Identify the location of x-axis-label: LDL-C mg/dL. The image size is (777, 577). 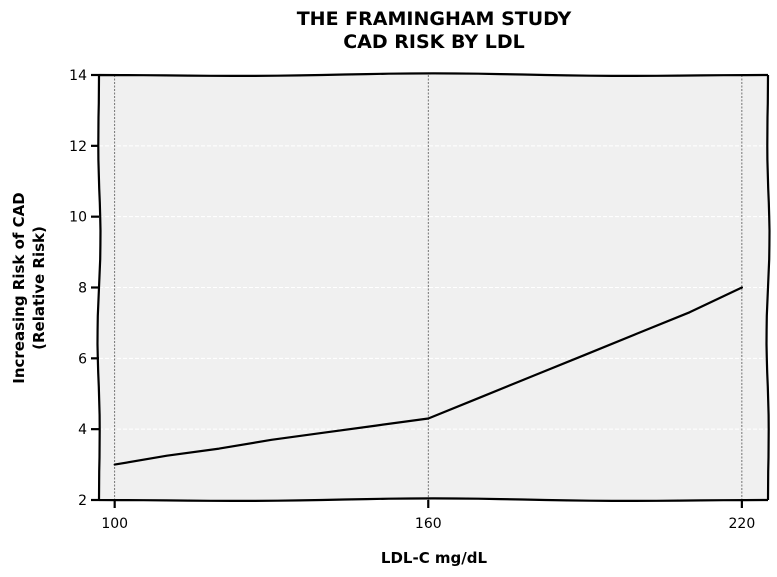
(434, 558).